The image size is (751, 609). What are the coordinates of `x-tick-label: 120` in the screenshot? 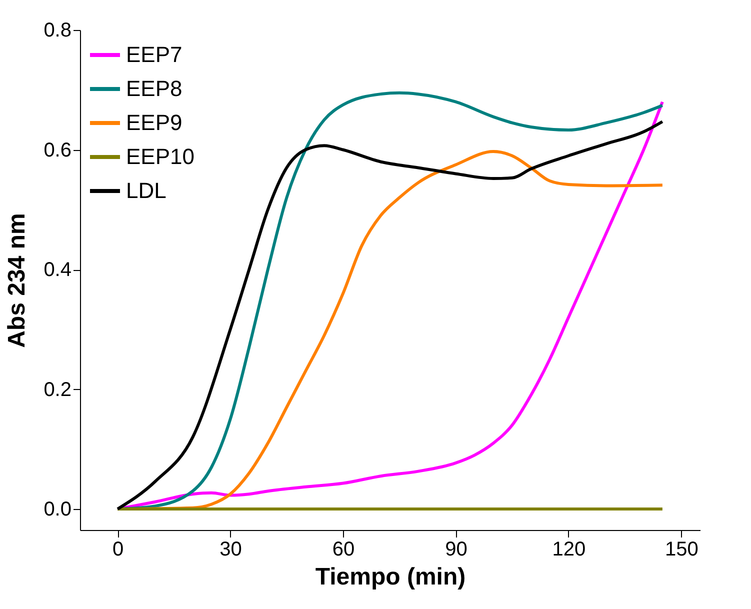 It's located at (569, 549).